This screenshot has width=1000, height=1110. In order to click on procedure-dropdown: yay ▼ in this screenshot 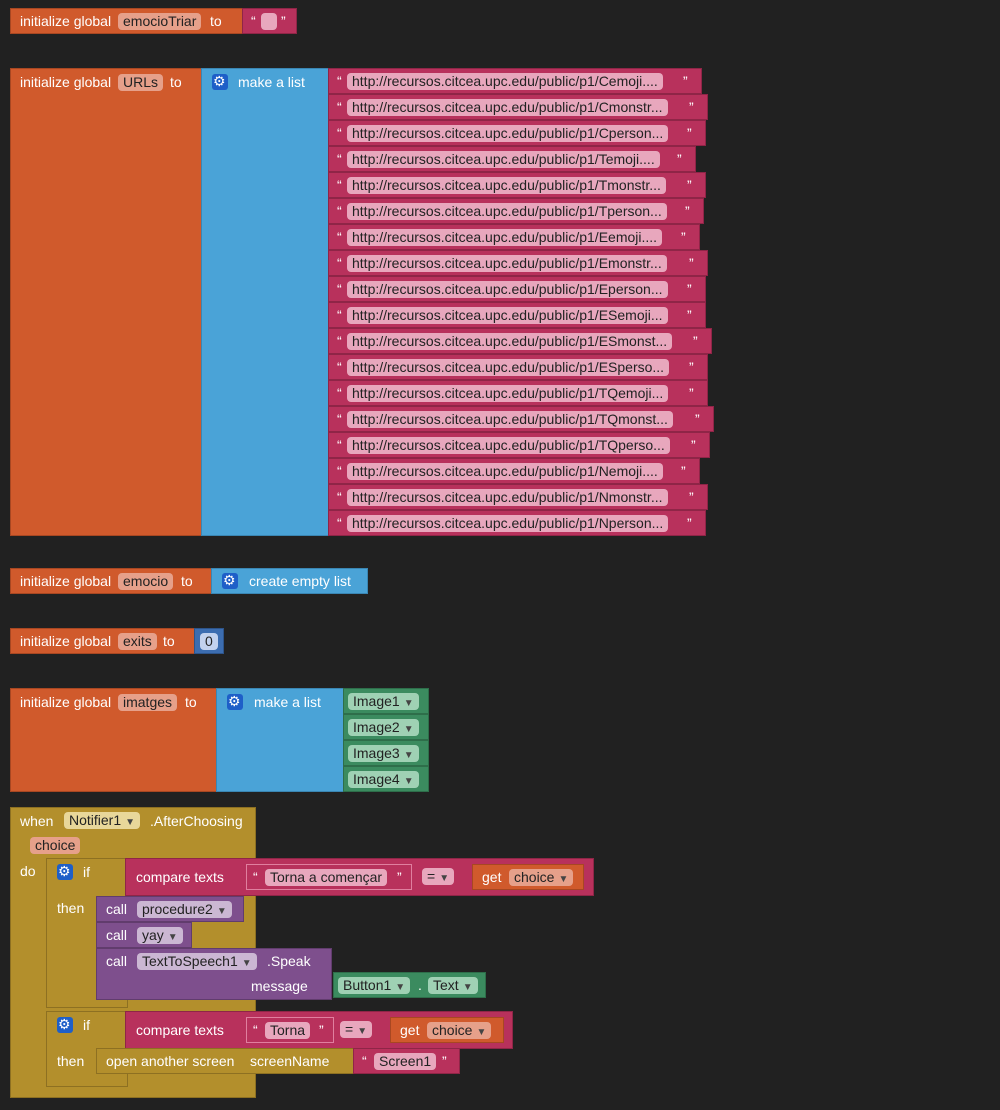, I will do `click(160, 935)`.